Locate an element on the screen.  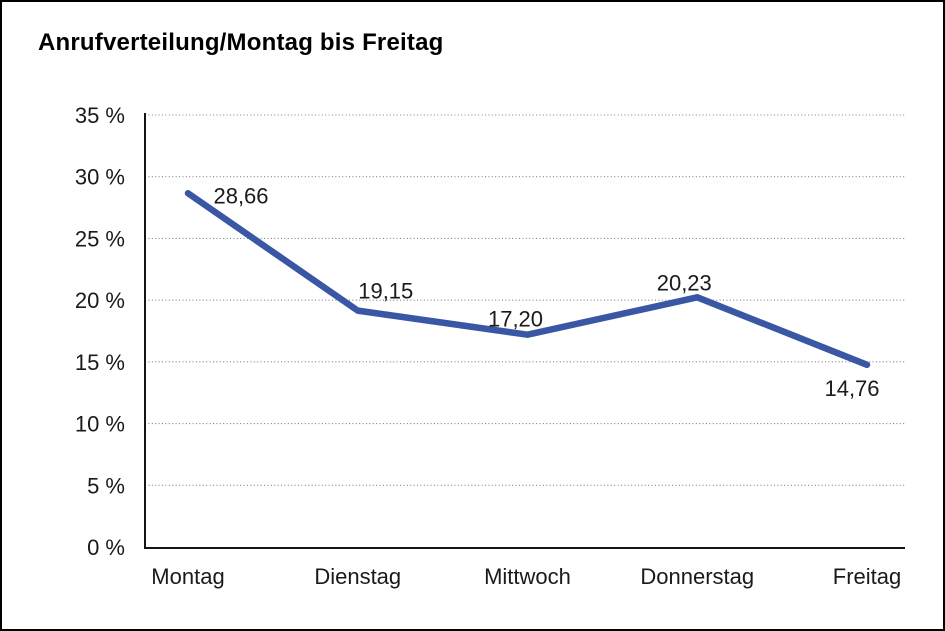
x-tick-label-freitag: Freitag is located at coordinates (867, 576).